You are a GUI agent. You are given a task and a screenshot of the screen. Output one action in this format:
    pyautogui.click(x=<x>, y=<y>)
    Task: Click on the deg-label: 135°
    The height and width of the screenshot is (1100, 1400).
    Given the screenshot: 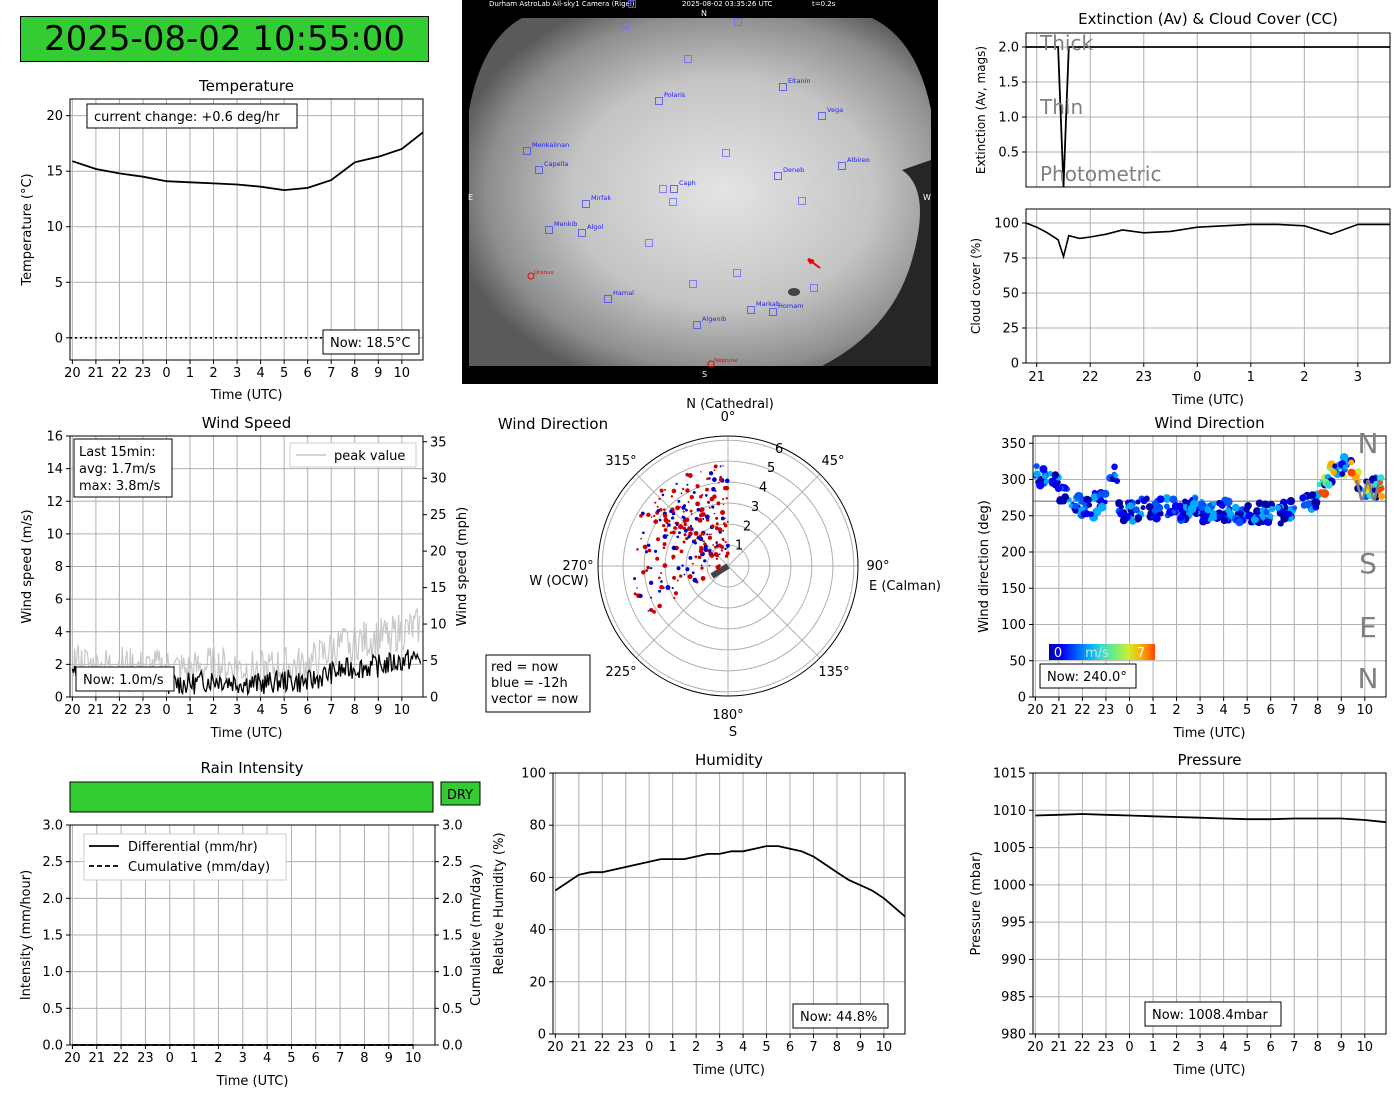 What is the action you would take?
    pyautogui.click(x=833, y=672)
    